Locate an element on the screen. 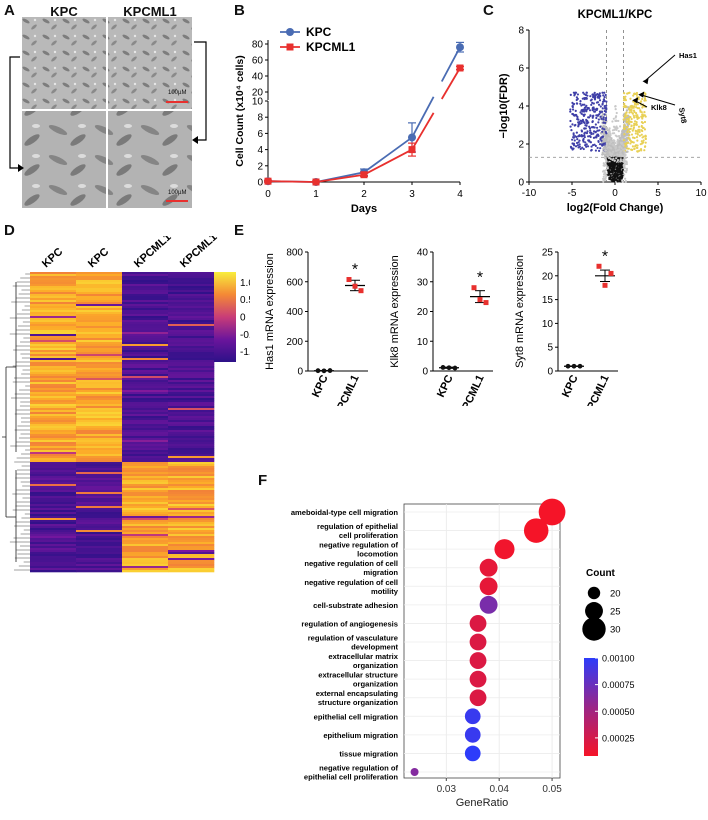  y-tick-label: 6 is located at coordinates (260, 134).